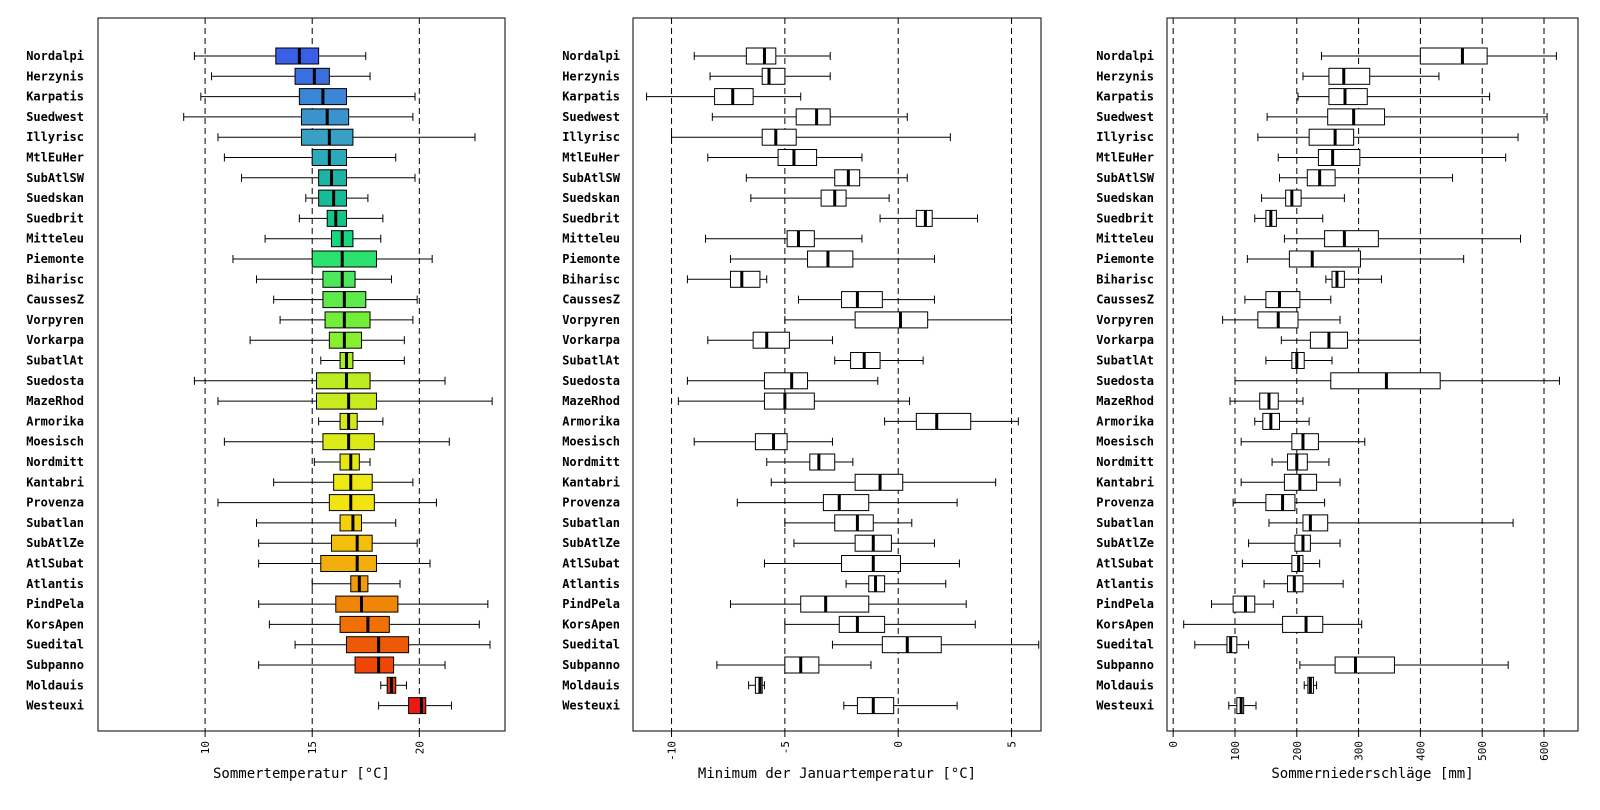  Describe the element at coordinates (55, 137) in the screenshot. I see `category-label-illyrisc: Illyrisc` at that location.